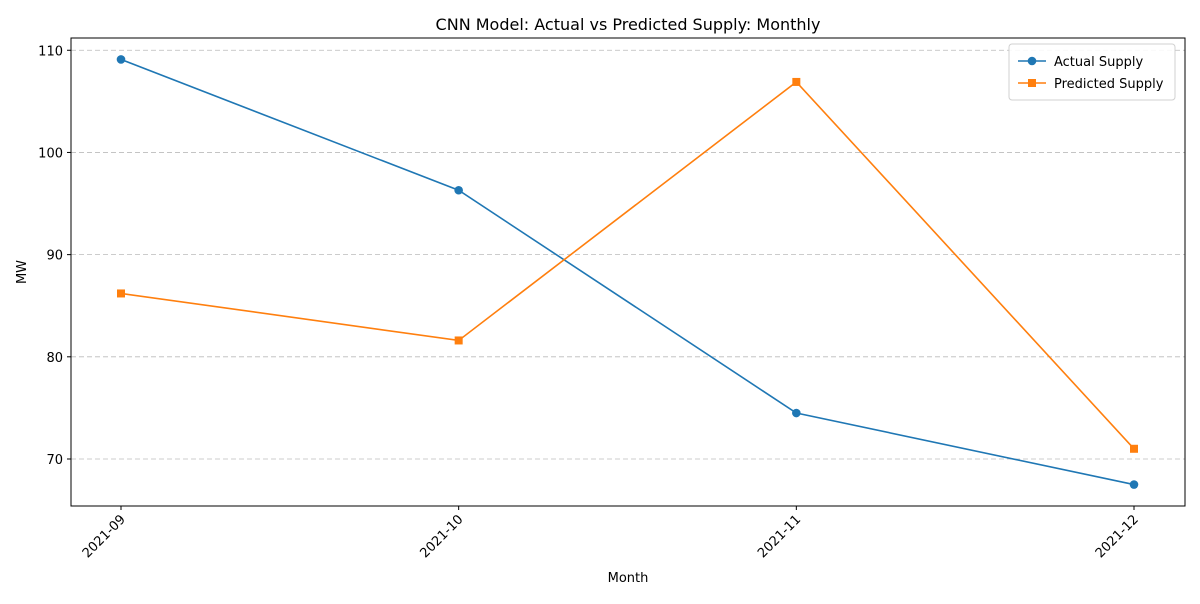  I want to click on x-tick-label: 2021-12, so click(1117, 536).